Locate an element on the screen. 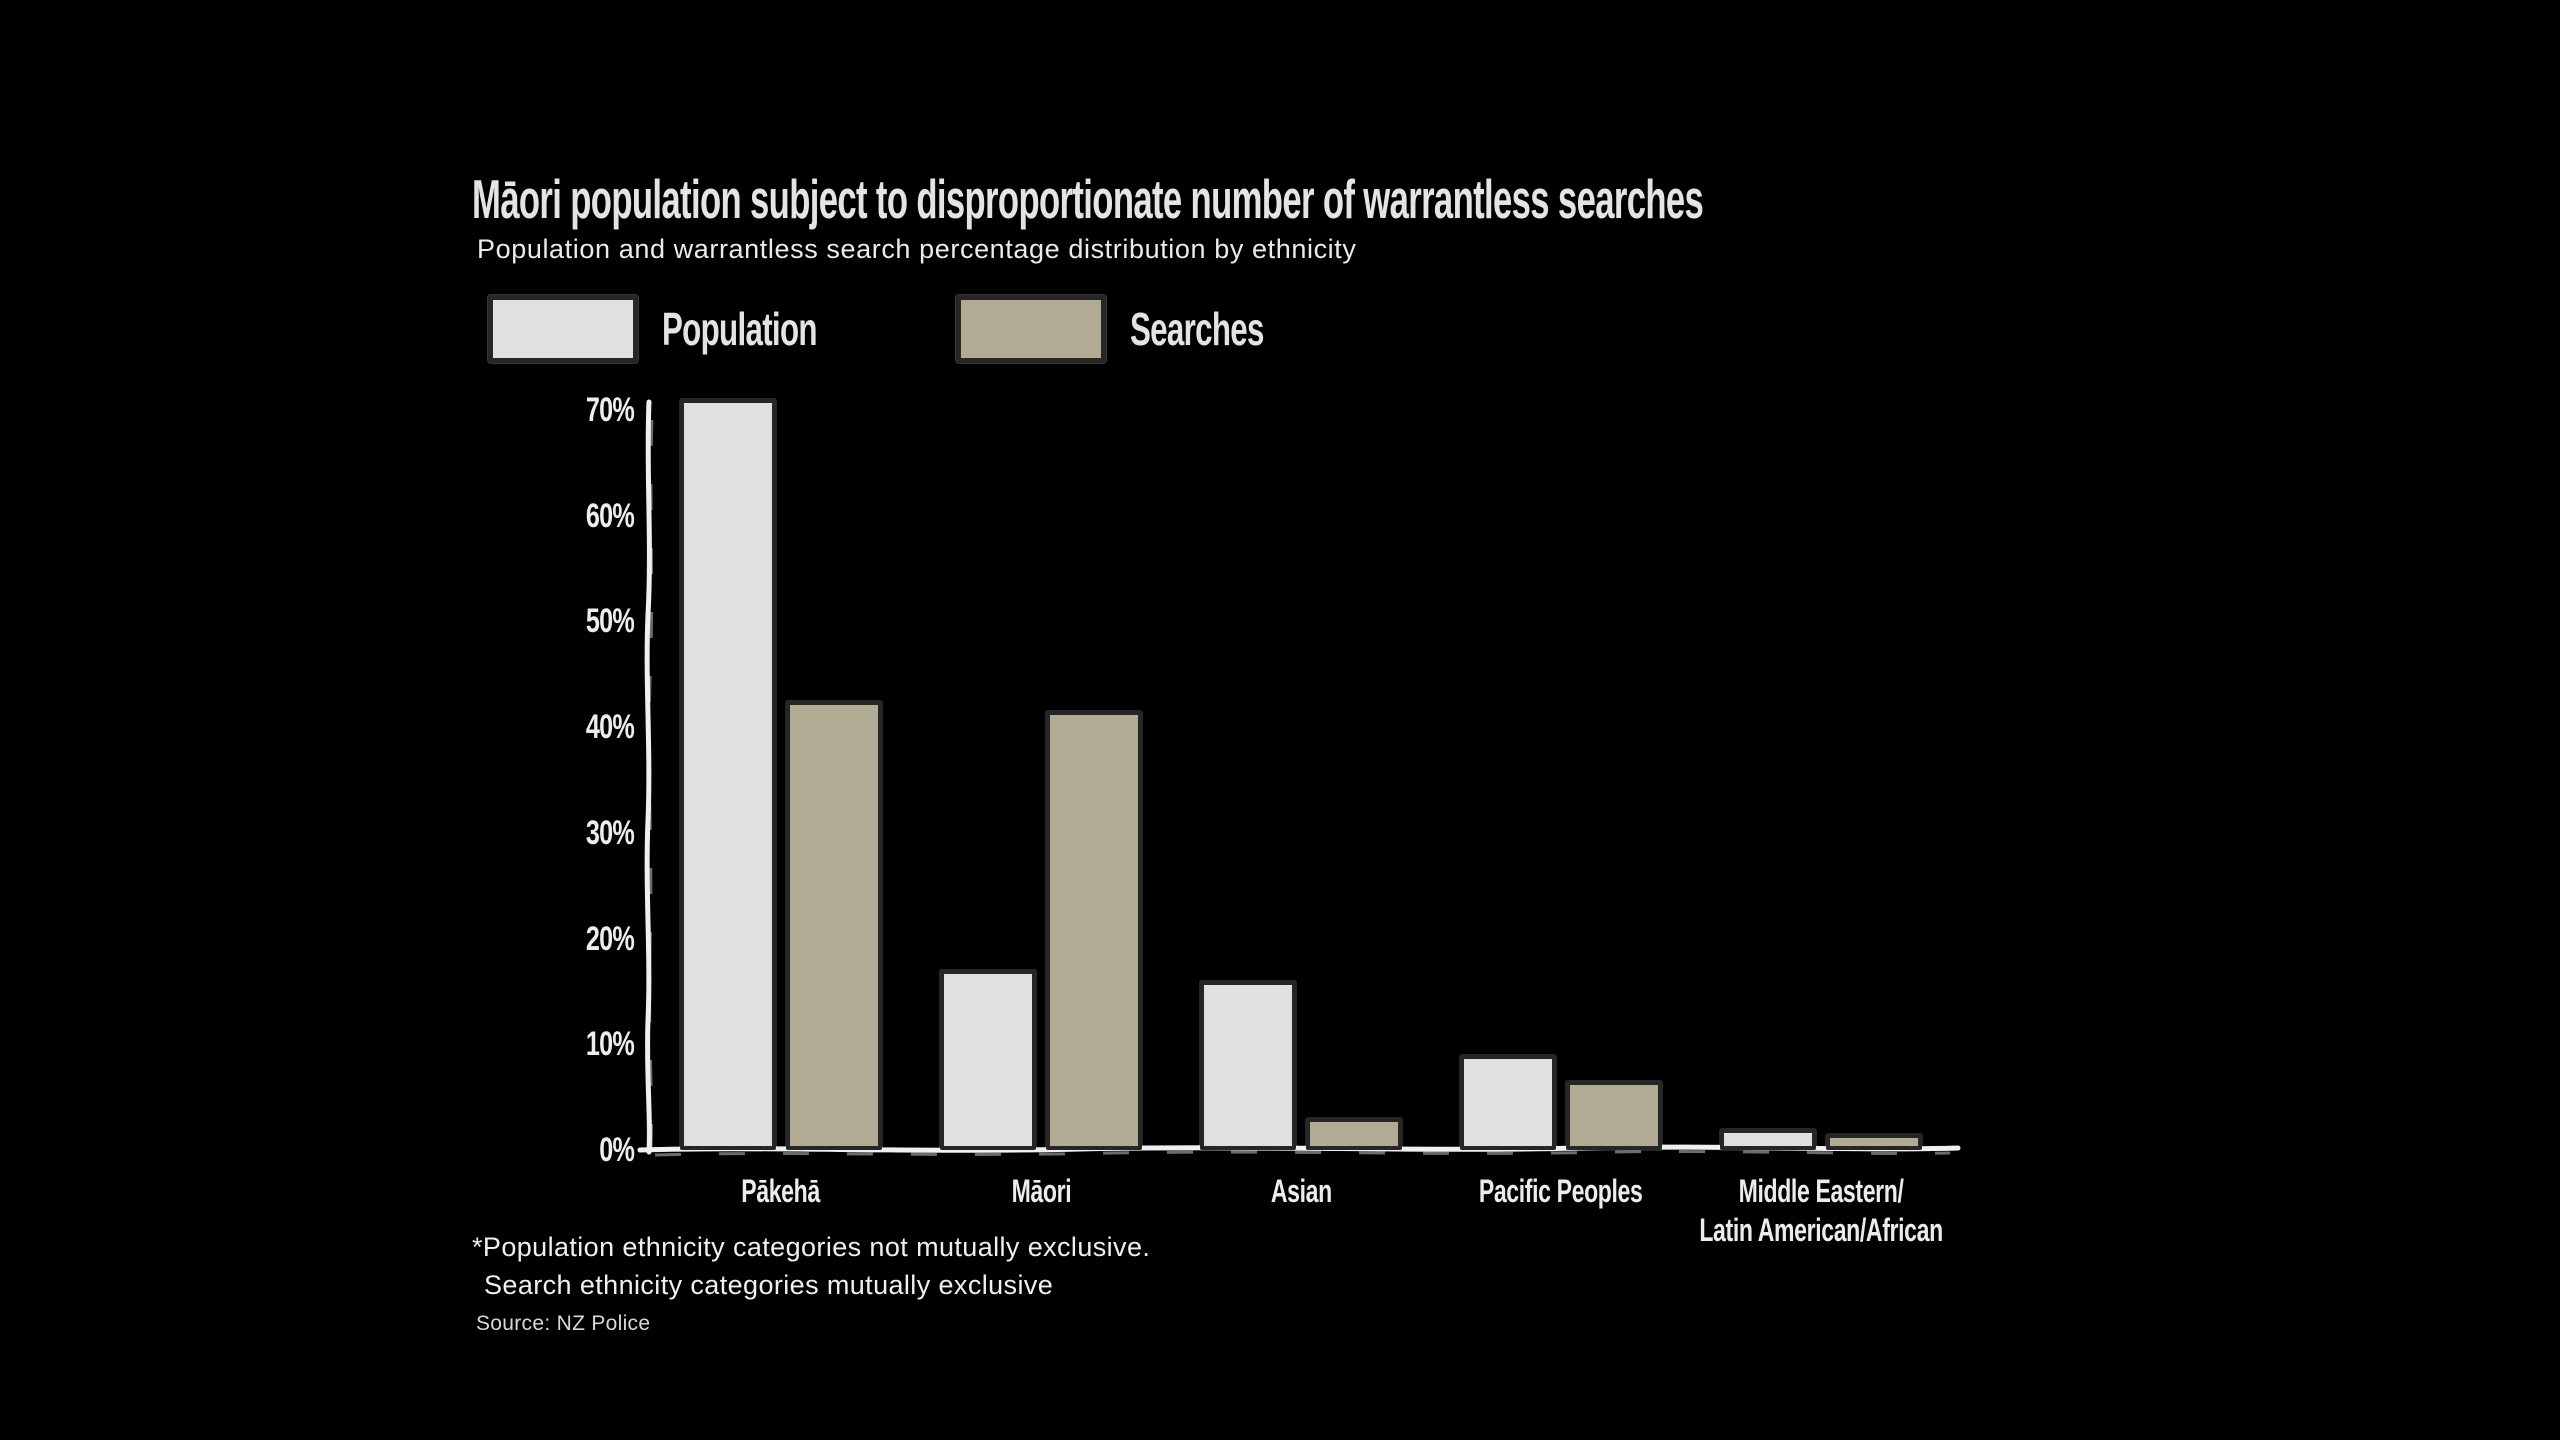 The image size is (2560, 1440). x-axis-category-label: Māori is located at coordinates (1041, 1191).